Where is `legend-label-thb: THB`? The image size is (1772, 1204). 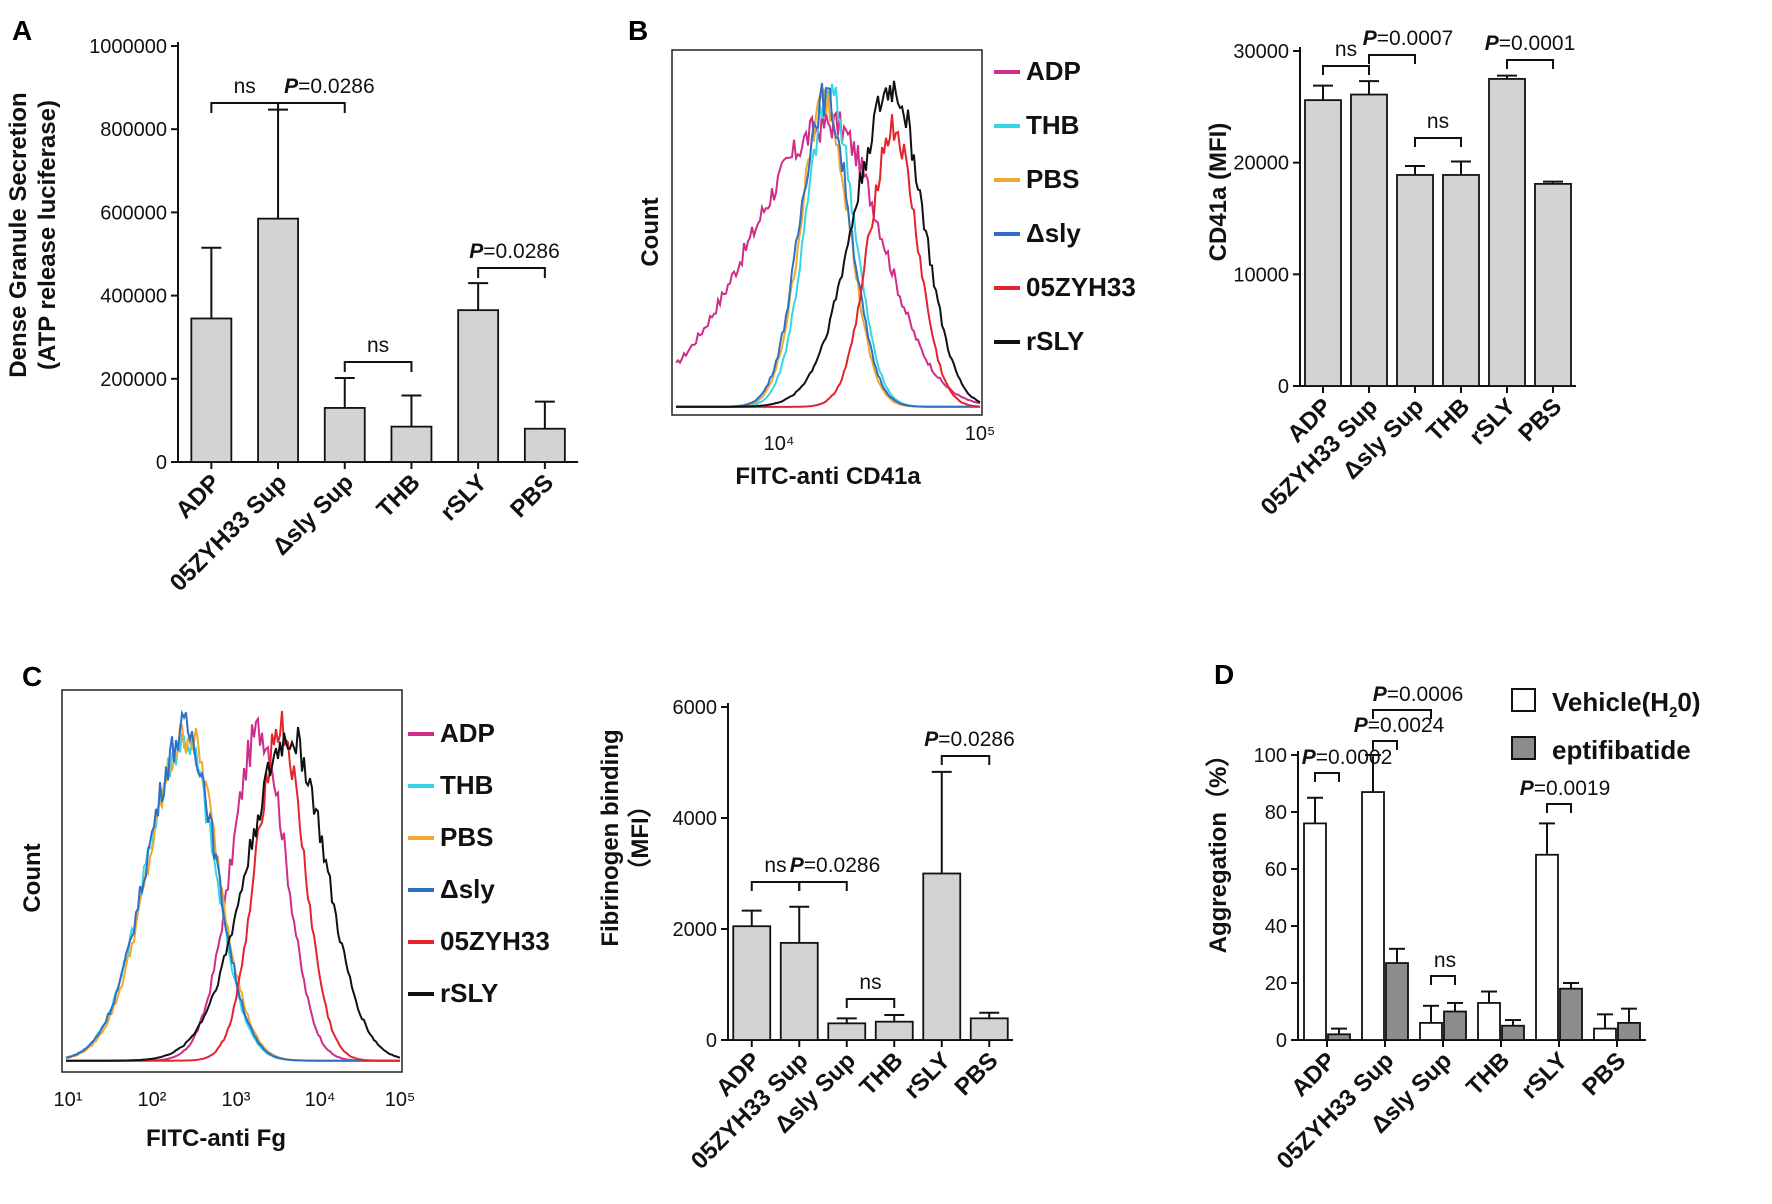 legend-label-thb: THB is located at coordinates (1052, 125).